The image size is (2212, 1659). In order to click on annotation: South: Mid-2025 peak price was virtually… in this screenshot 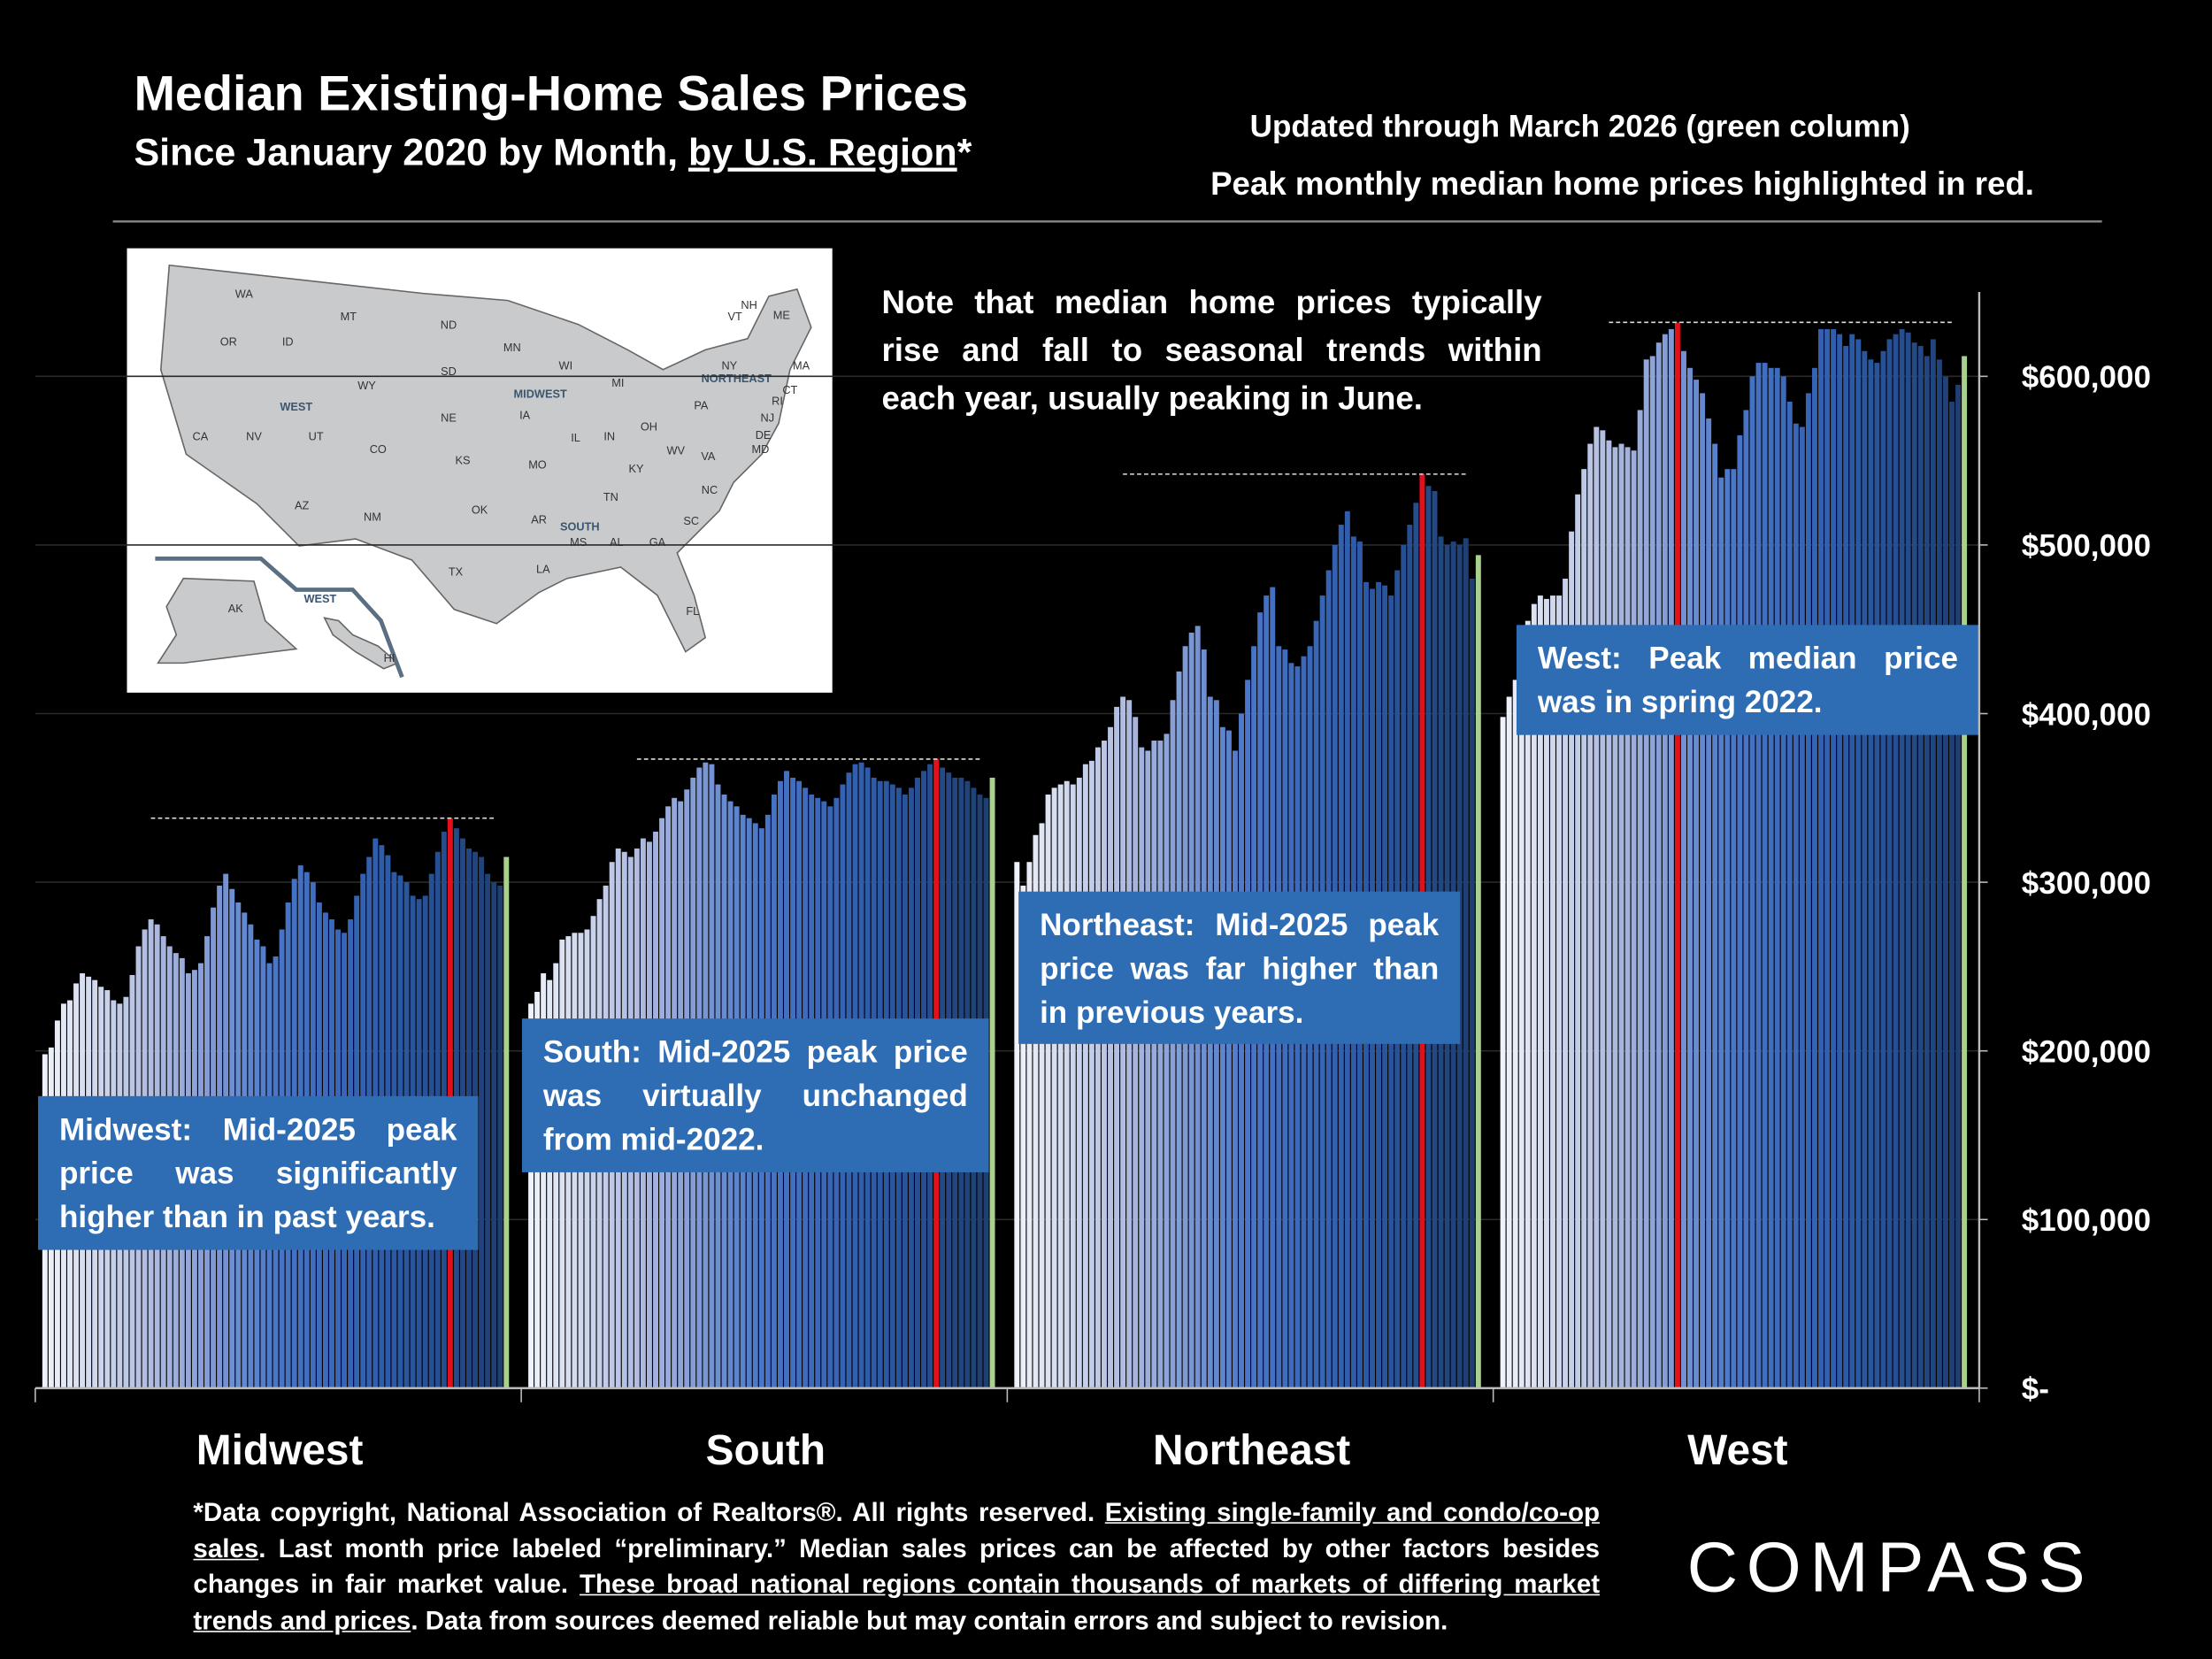, I will do `click(755, 1096)`.